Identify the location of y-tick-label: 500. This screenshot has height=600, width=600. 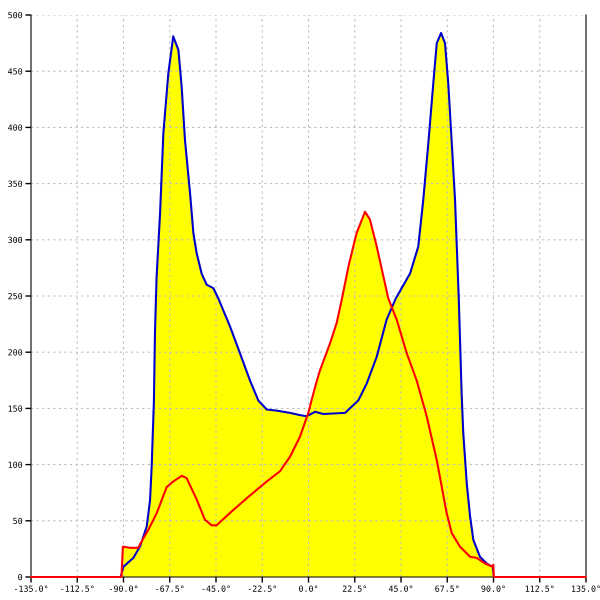
(15, 15).